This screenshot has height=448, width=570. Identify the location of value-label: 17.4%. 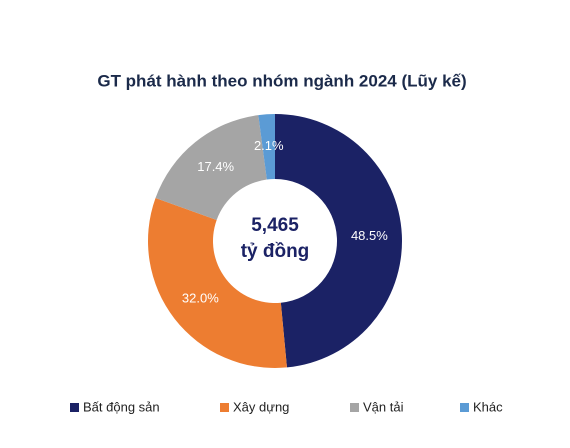
(215, 166).